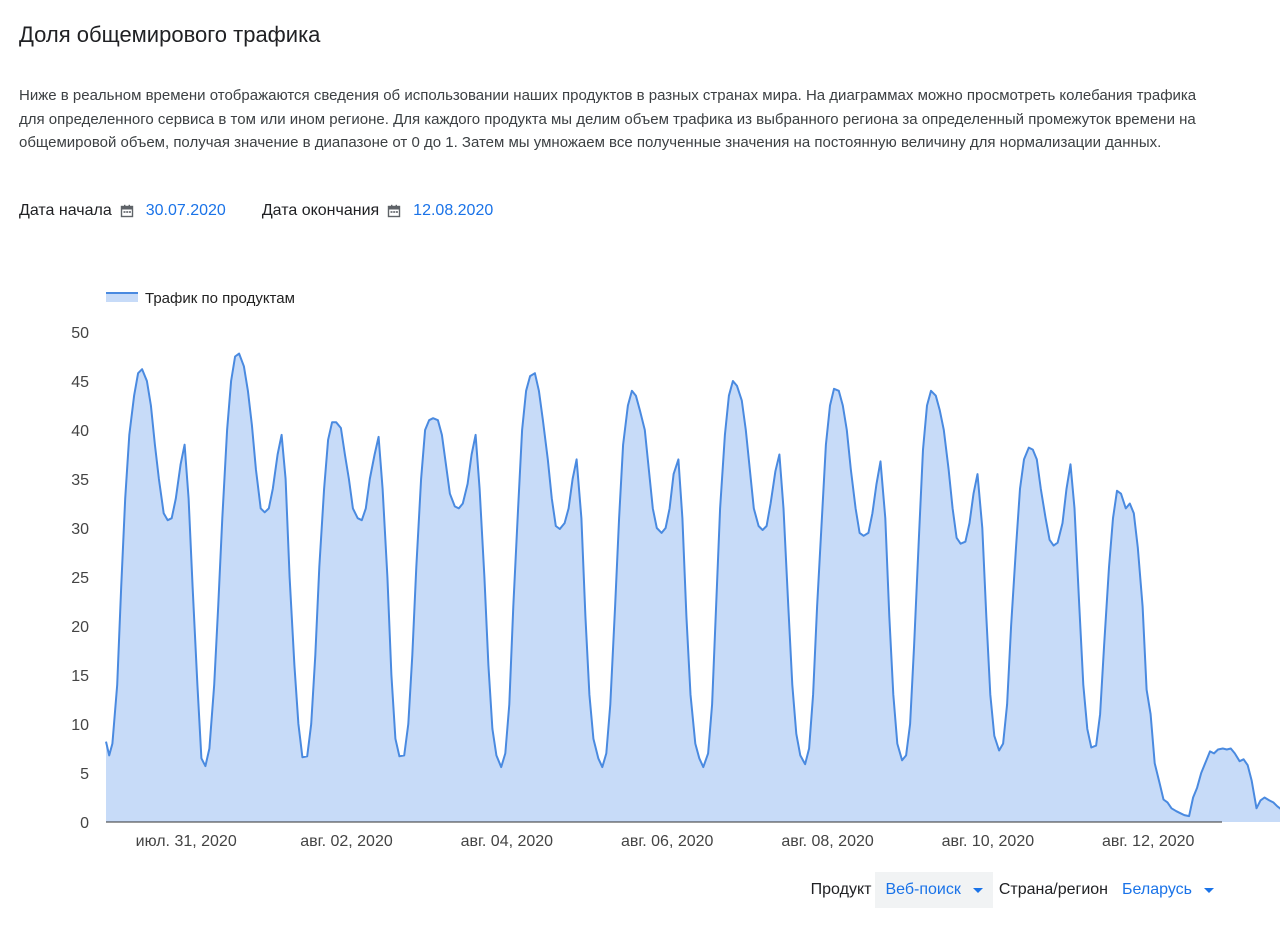  What do you see at coordinates (80, 333) in the screenshot?
I see `y-tick-label: 50` at bounding box center [80, 333].